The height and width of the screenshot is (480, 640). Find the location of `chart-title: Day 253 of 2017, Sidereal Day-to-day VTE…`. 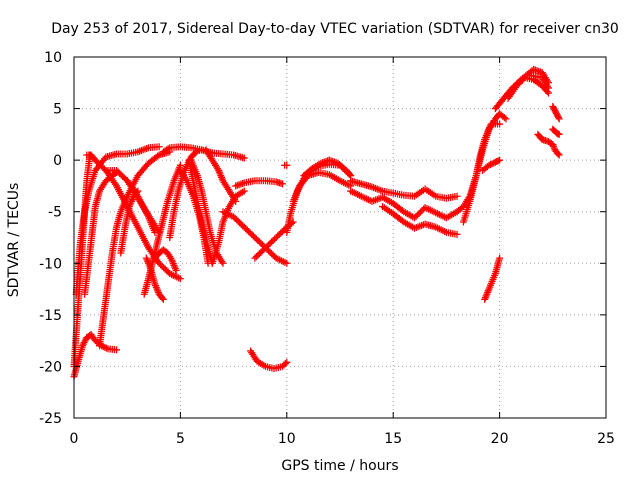

chart-title: Day 253 of 2017, Sidereal Day-to-day VTE… is located at coordinates (335, 29).